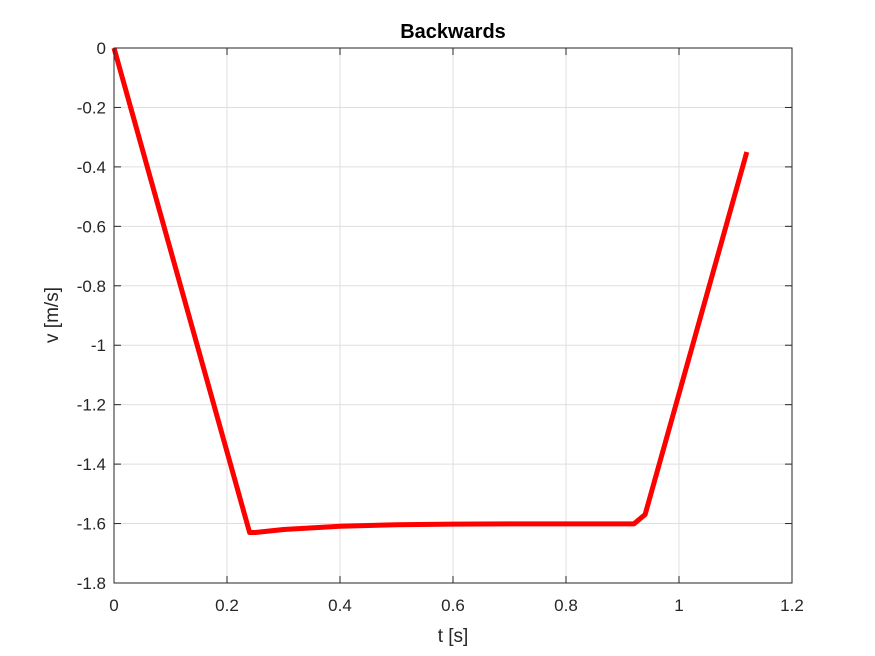  I want to click on x-tick-labels: 0 0.2 0.4 0.6 0.8 1 1.2, so click(456, 605).